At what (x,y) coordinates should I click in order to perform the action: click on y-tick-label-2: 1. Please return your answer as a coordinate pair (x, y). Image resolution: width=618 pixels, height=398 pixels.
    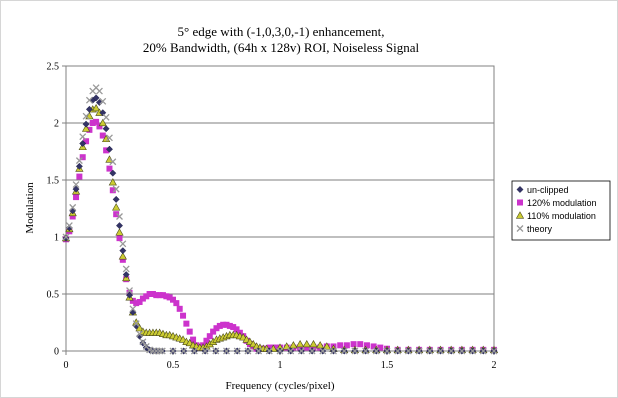
    Looking at the image, I should click on (56, 238).